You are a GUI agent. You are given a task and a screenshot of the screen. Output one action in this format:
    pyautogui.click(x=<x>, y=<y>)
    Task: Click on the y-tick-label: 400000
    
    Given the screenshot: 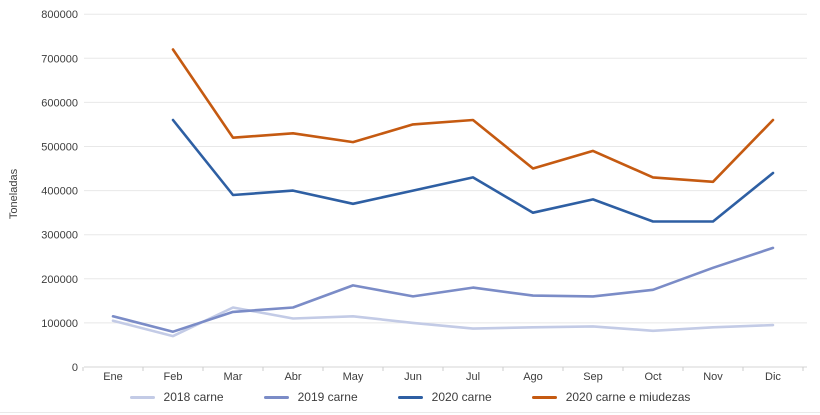 What is the action you would take?
    pyautogui.click(x=59, y=192)
    